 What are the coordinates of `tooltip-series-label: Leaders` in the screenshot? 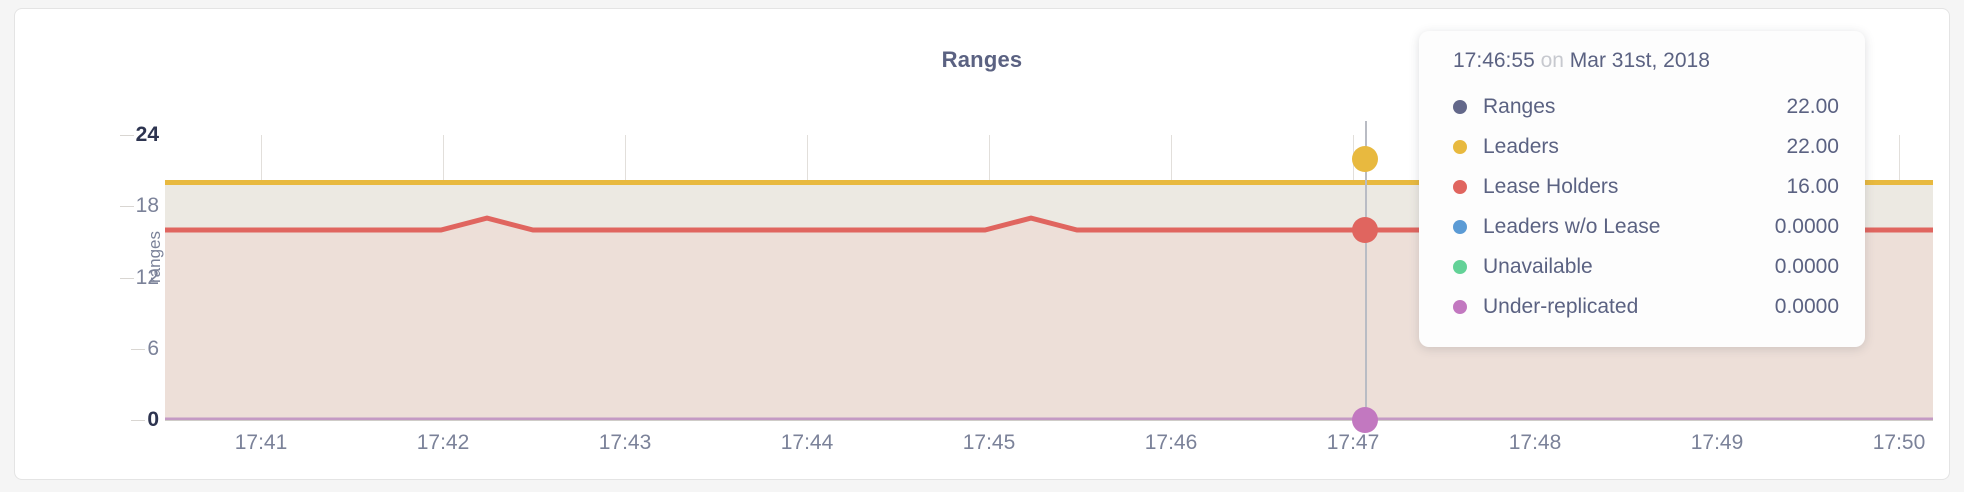 It's located at (1521, 146).